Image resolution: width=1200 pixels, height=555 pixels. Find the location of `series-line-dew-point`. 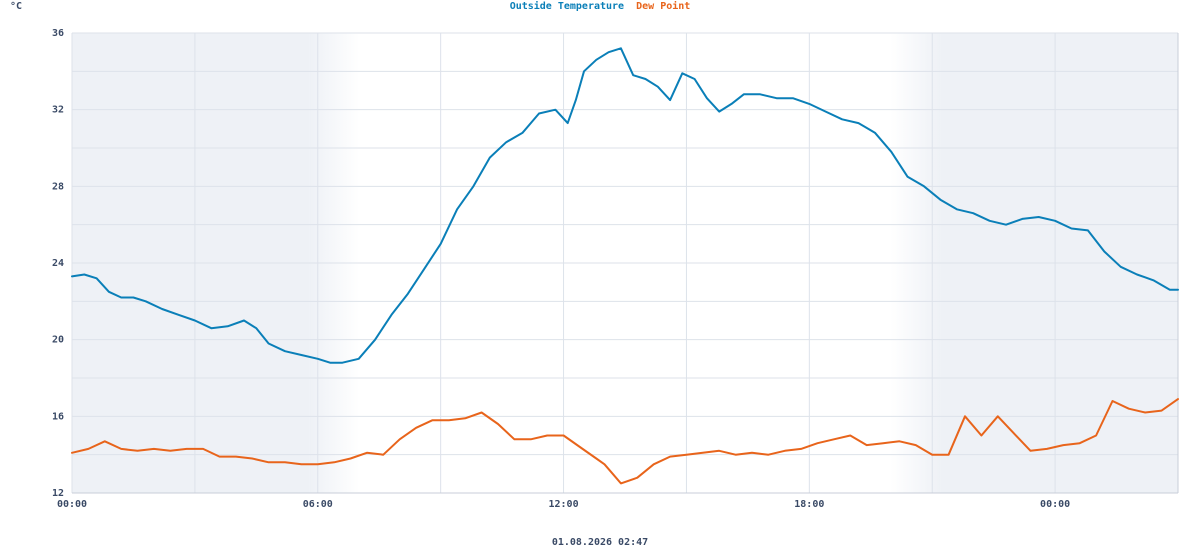

series-line-dew-point is located at coordinates (625, 441).